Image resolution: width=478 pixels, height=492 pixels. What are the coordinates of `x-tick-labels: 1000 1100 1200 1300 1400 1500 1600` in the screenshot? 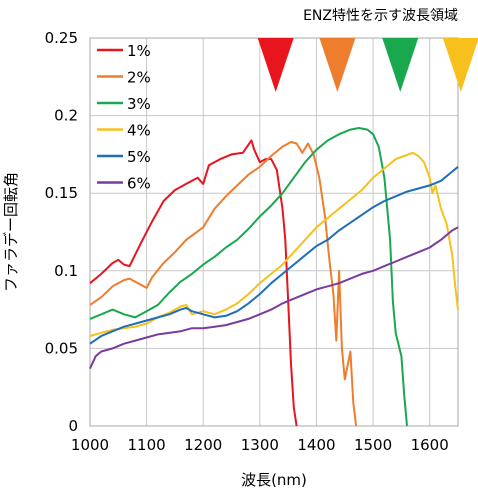 It's located at (260, 445).